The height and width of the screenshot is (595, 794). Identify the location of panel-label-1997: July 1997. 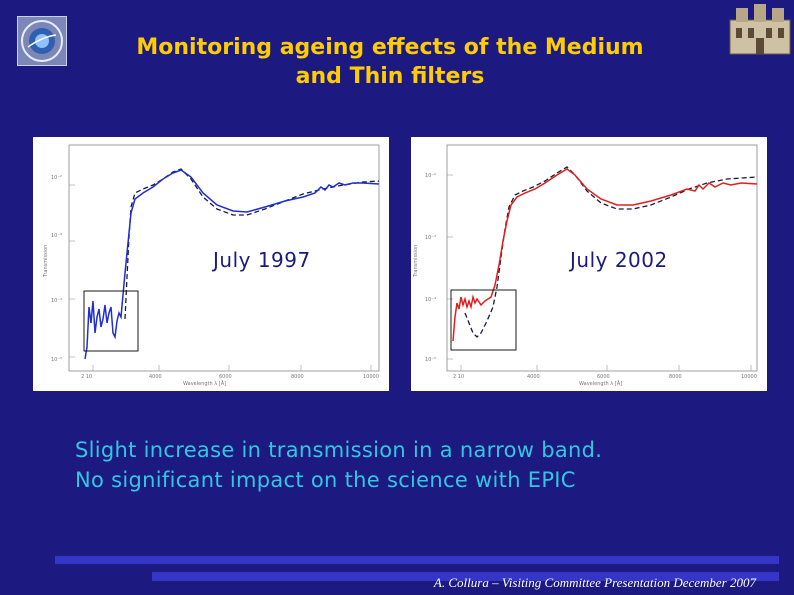
(262, 260).